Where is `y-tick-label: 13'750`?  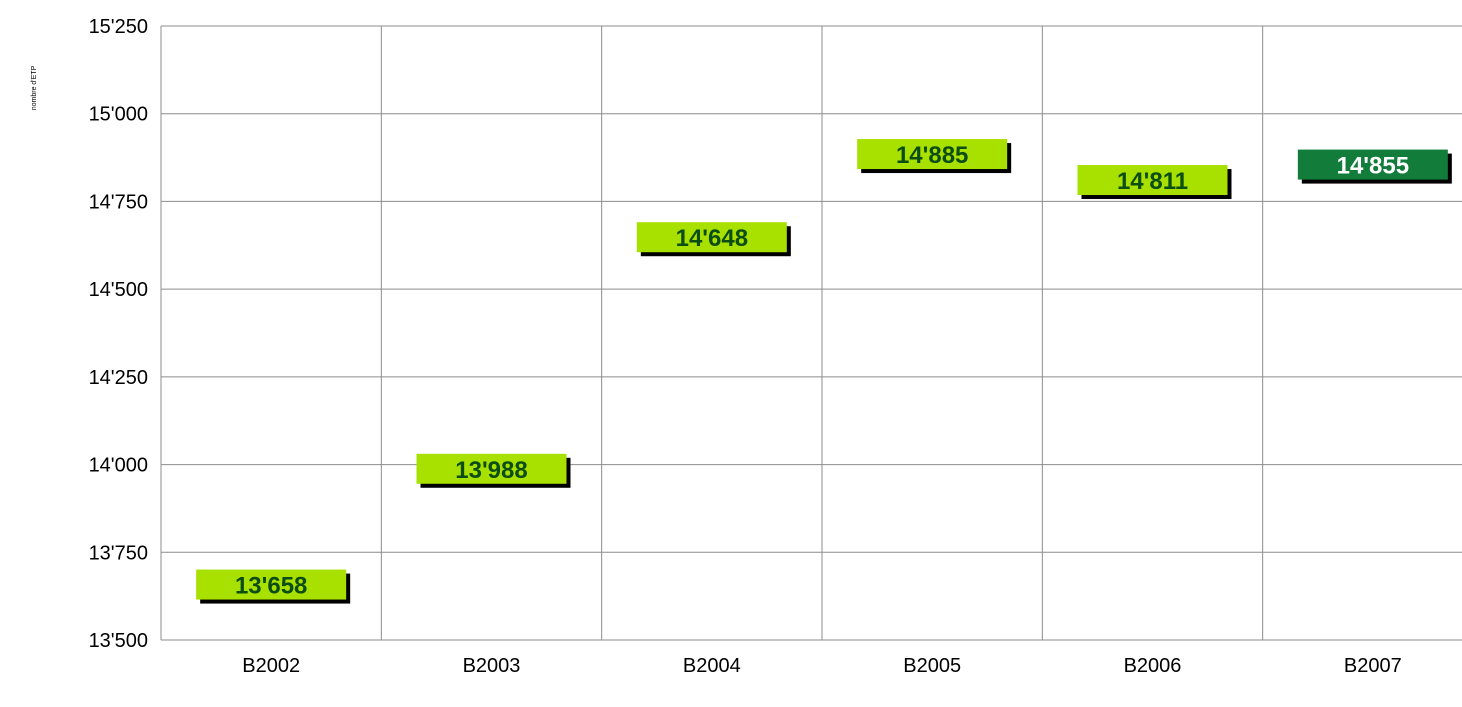 y-tick-label: 13'750 is located at coordinates (118, 553).